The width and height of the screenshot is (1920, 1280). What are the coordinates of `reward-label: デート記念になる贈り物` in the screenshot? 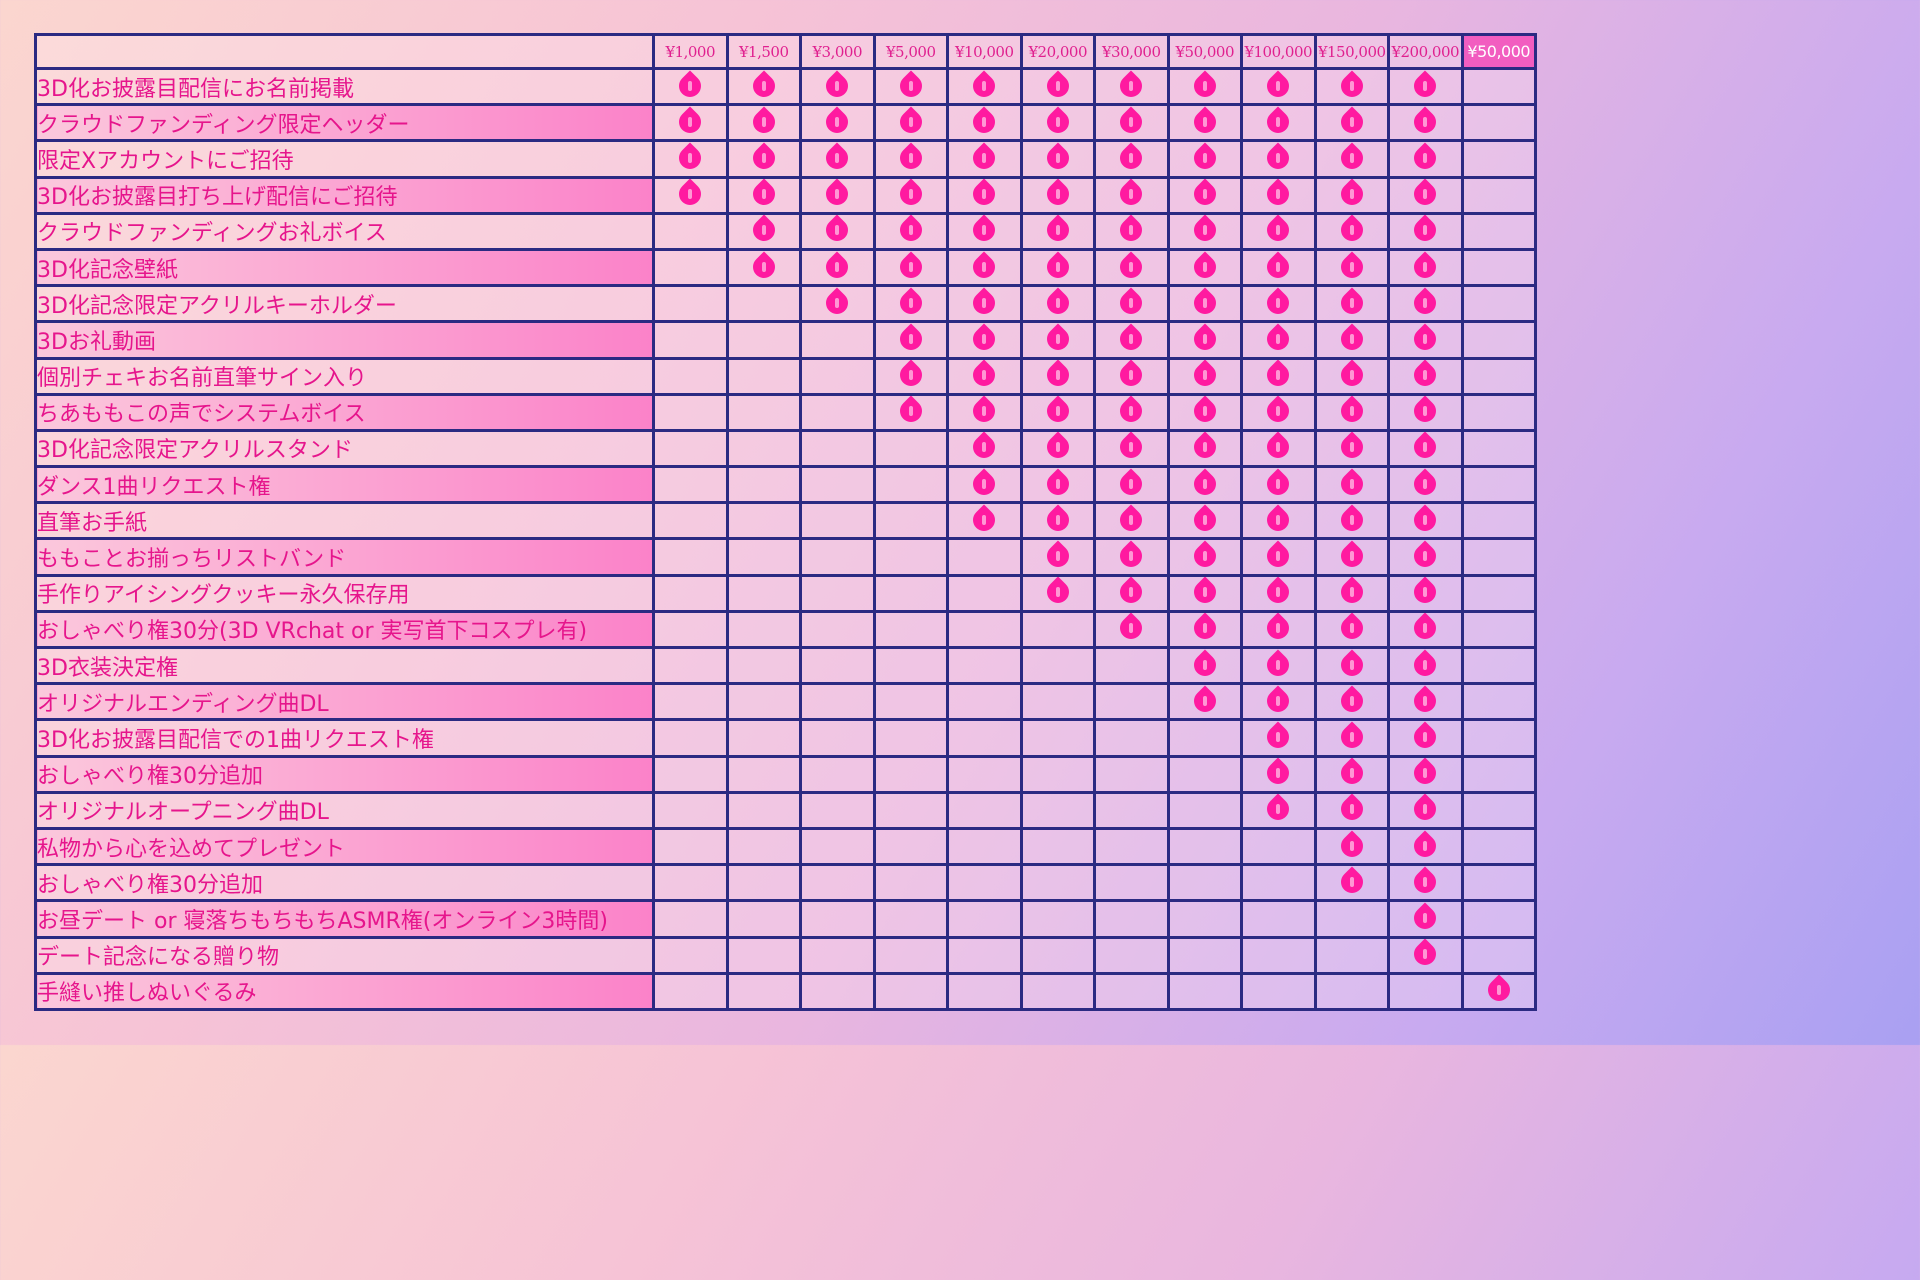 It's located at (344, 955).